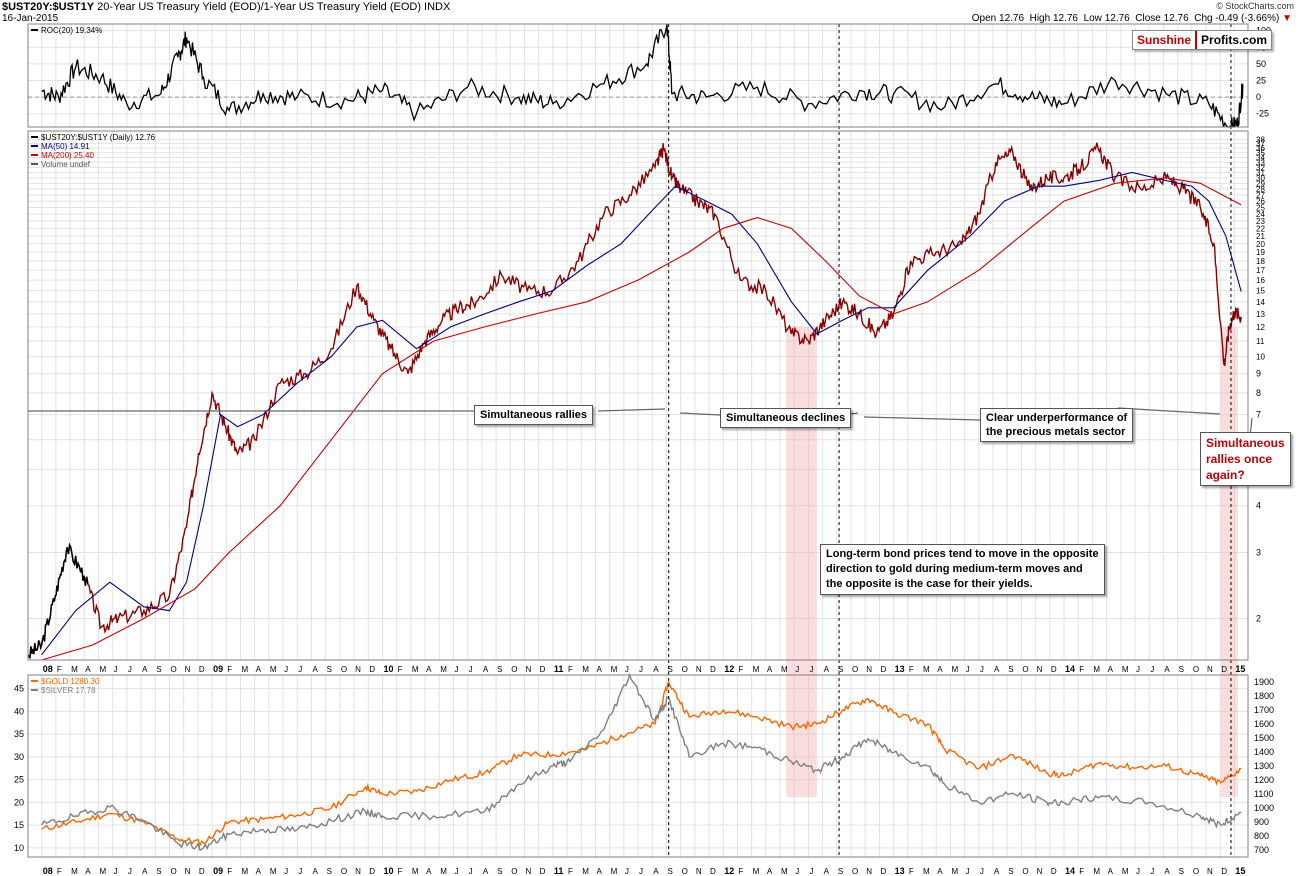  What do you see at coordinates (1258, 393) in the screenshot?
I see `ratio-tick-label: 8` at bounding box center [1258, 393].